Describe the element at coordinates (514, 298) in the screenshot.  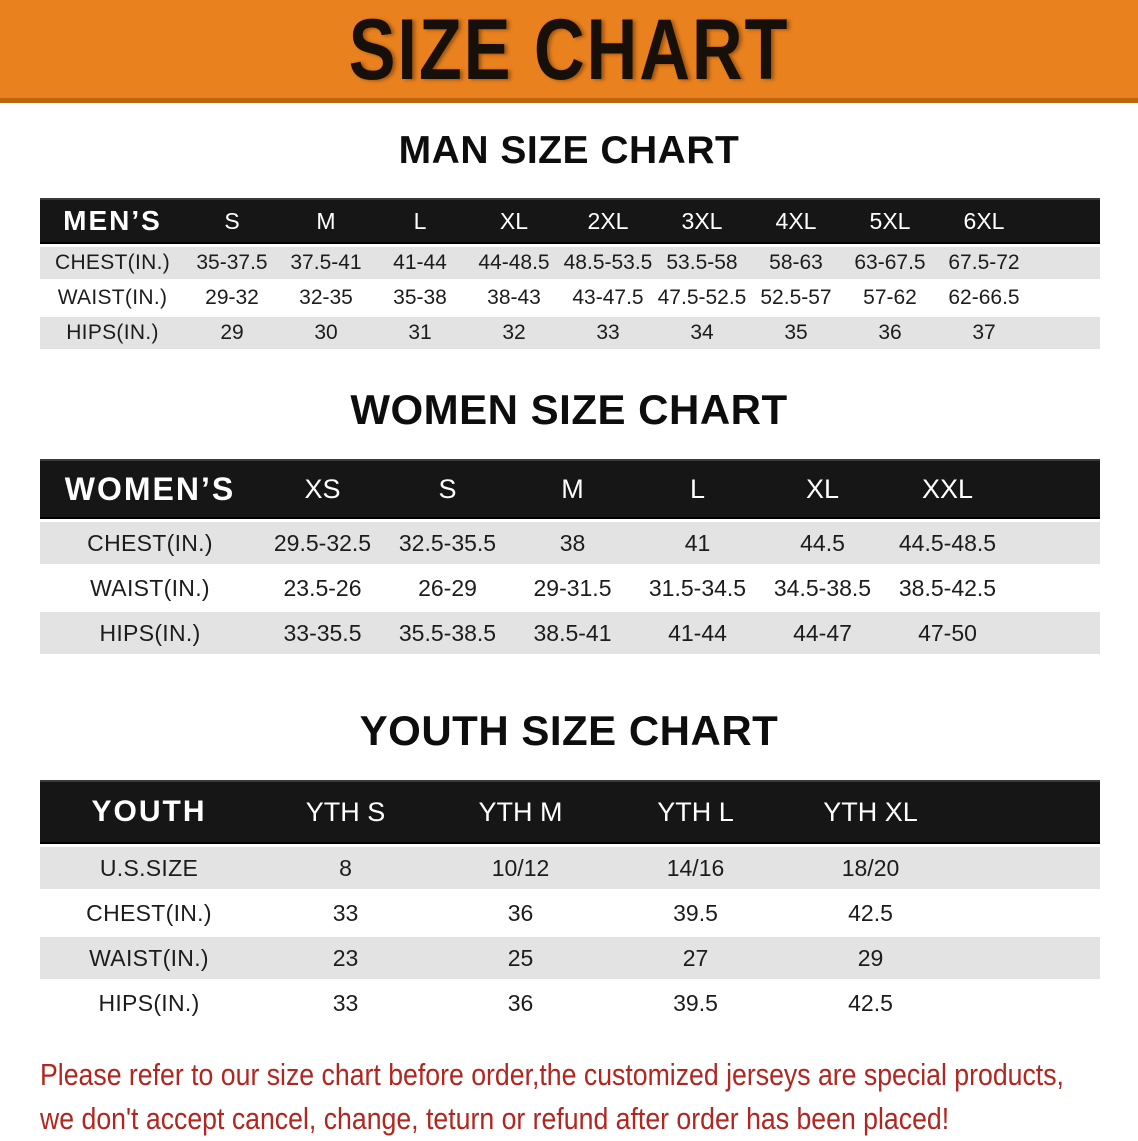
I see `cell: 38-43` at that location.